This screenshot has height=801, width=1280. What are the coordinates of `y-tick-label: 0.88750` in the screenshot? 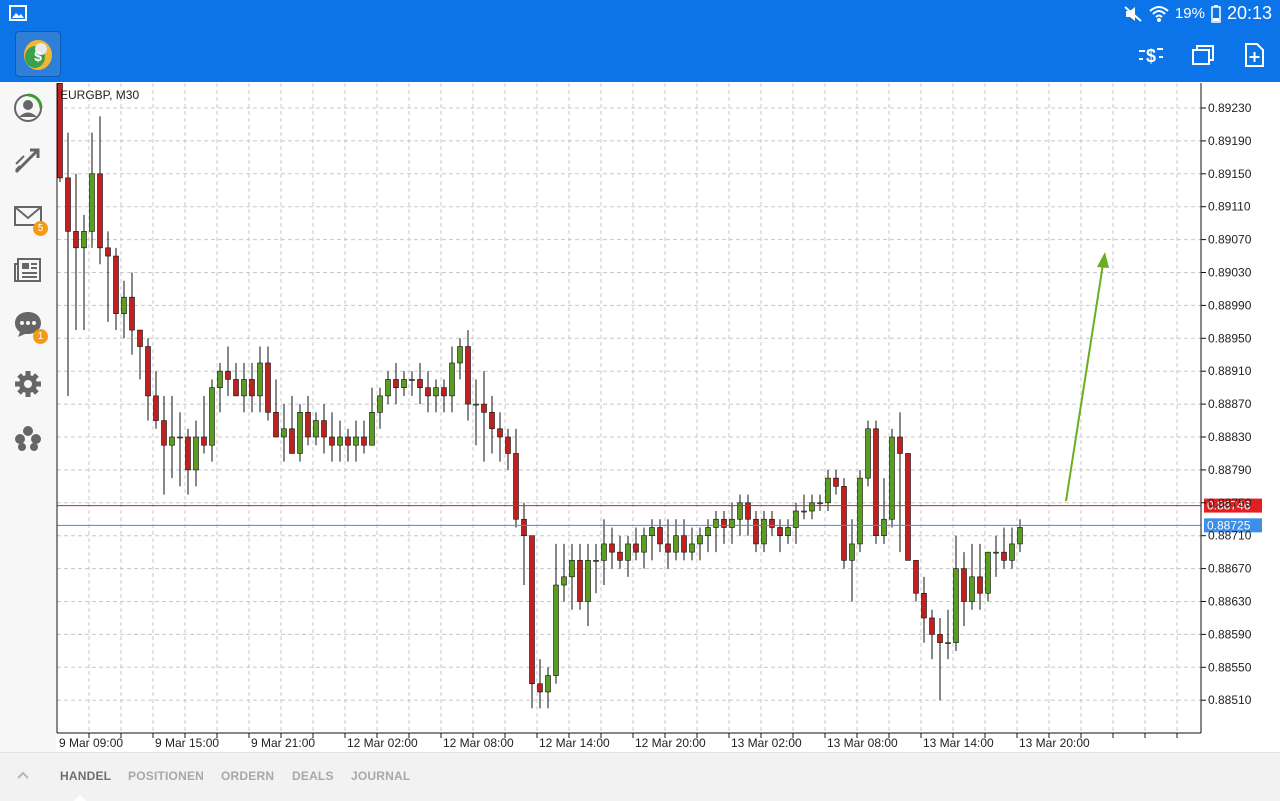 It's located at (1230, 503).